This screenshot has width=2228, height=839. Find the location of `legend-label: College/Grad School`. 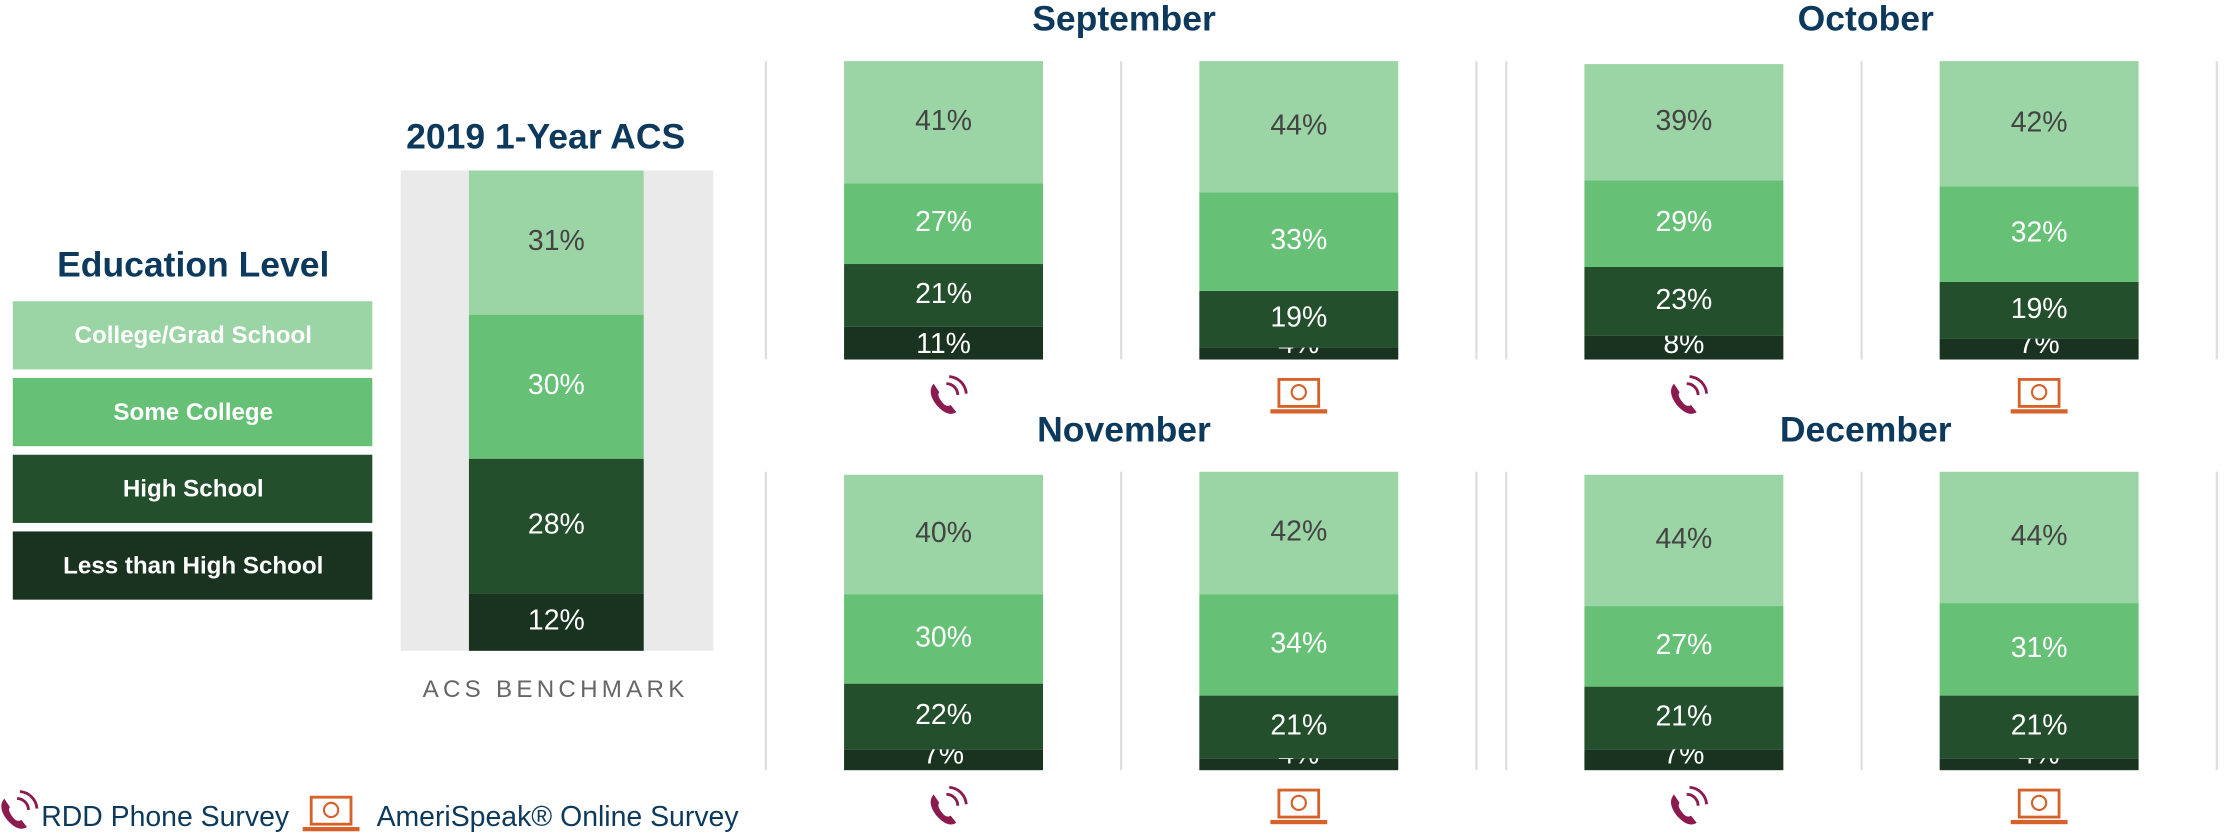

legend-label: College/Grad School is located at coordinates (193, 335).